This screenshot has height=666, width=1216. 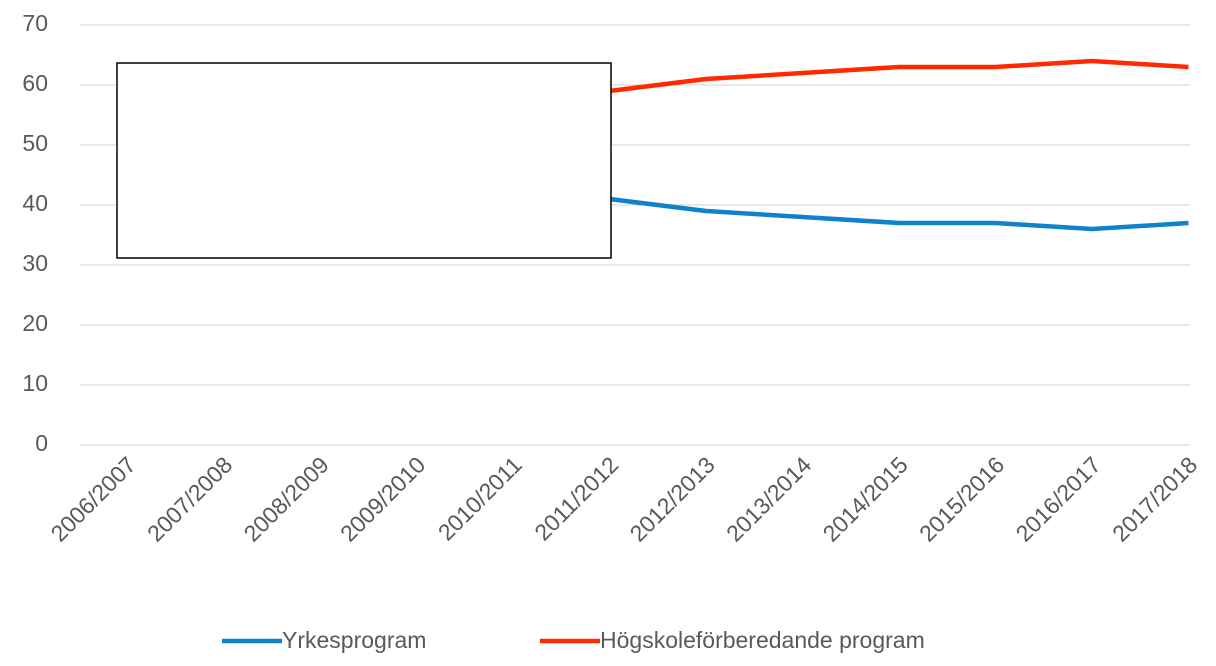 What do you see at coordinates (35, 203) in the screenshot?
I see `y-tick-label: 40` at bounding box center [35, 203].